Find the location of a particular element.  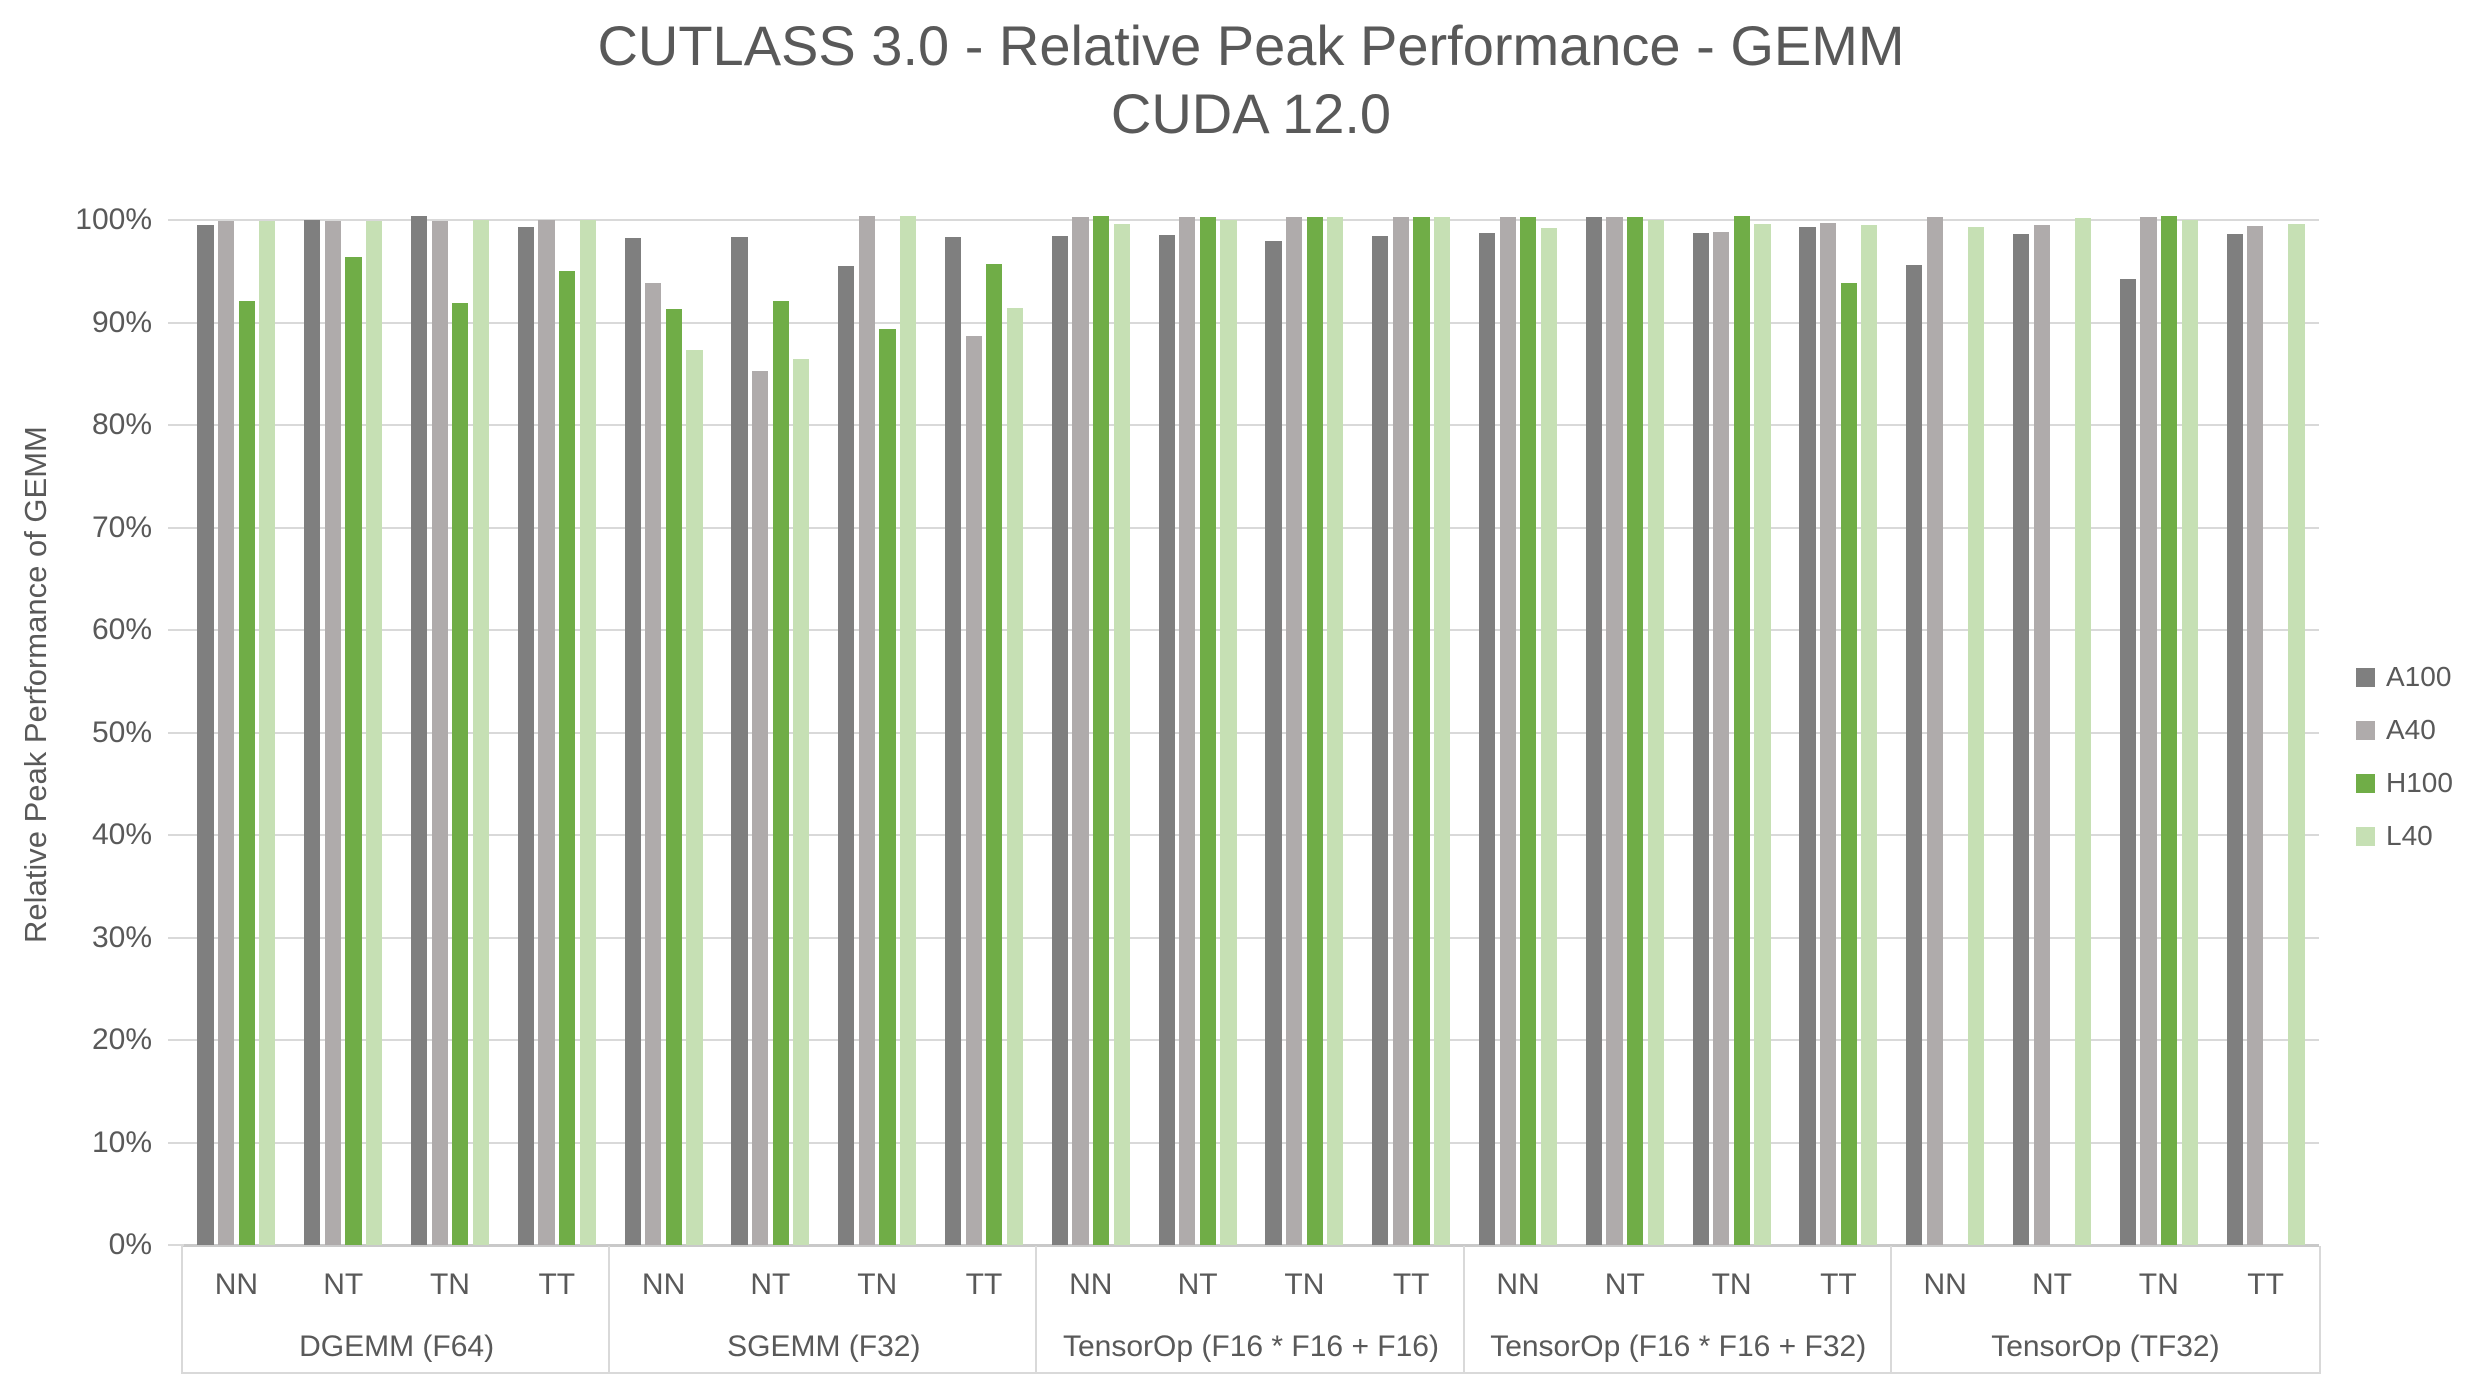

bar-H100-TensorOp (F16 * F16 + F16)-NN is located at coordinates (1101, 730).